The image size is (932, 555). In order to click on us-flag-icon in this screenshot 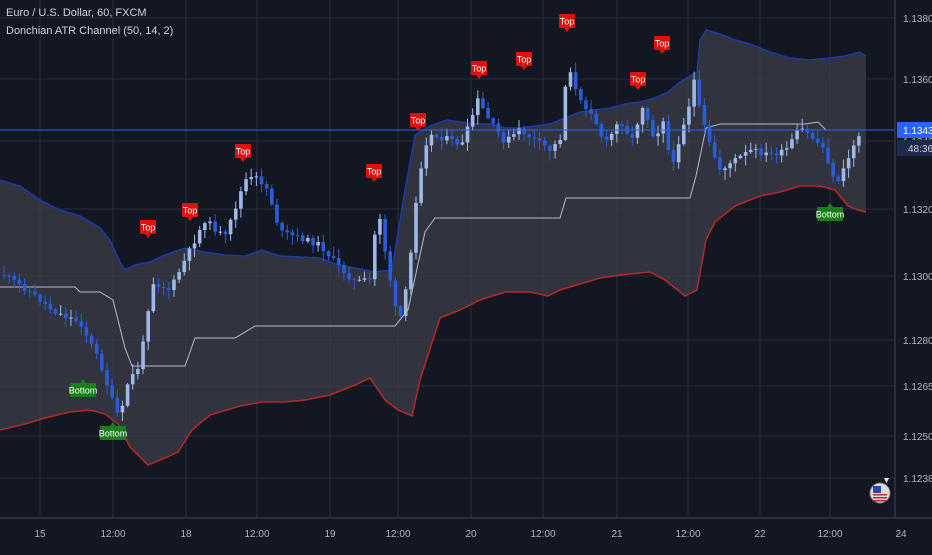, I will do `click(880, 491)`.